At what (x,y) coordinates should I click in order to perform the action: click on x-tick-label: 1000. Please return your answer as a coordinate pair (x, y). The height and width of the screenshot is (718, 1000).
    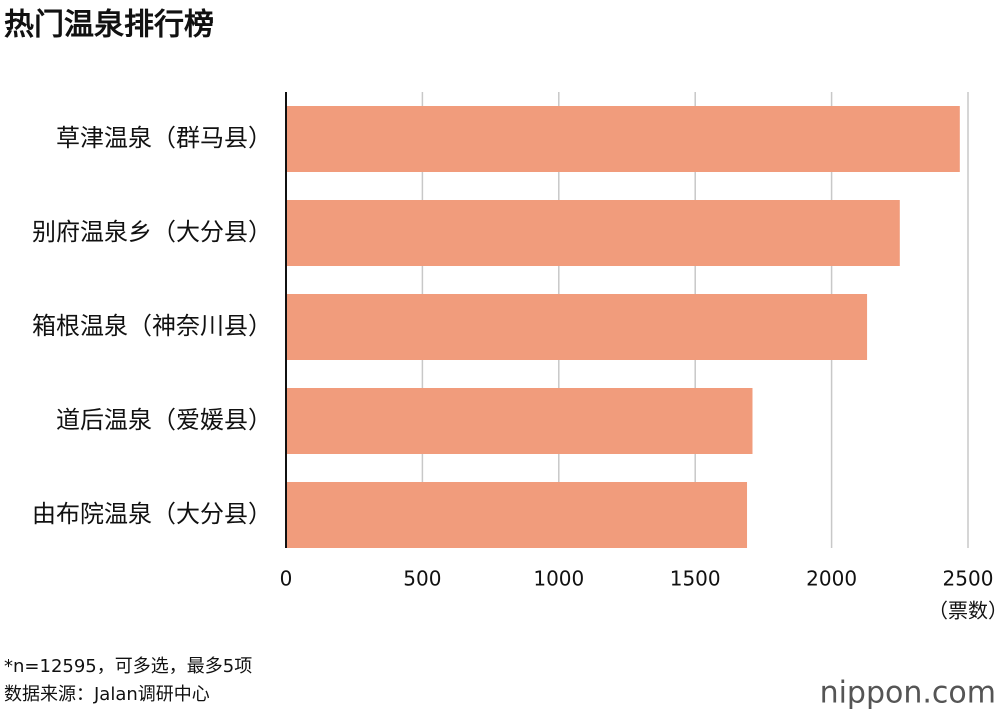
    Looking at the image, I should click on (558, 579).